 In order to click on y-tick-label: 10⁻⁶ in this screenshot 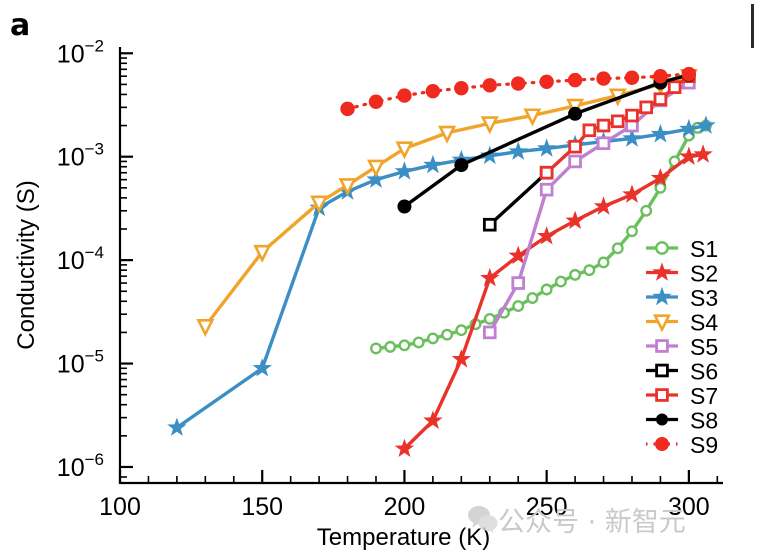, I will do `click(80, 466)`.